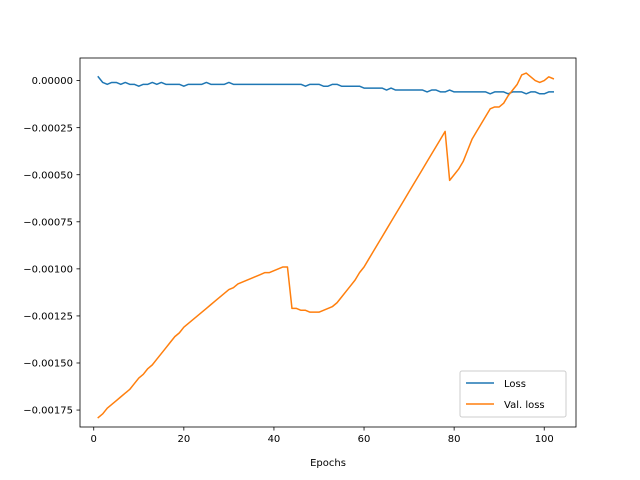  What do you see at coordinates (48, 317) in the screenshot?
I see `y-tick-label: −0.00125` at bounding box center [48, 317].